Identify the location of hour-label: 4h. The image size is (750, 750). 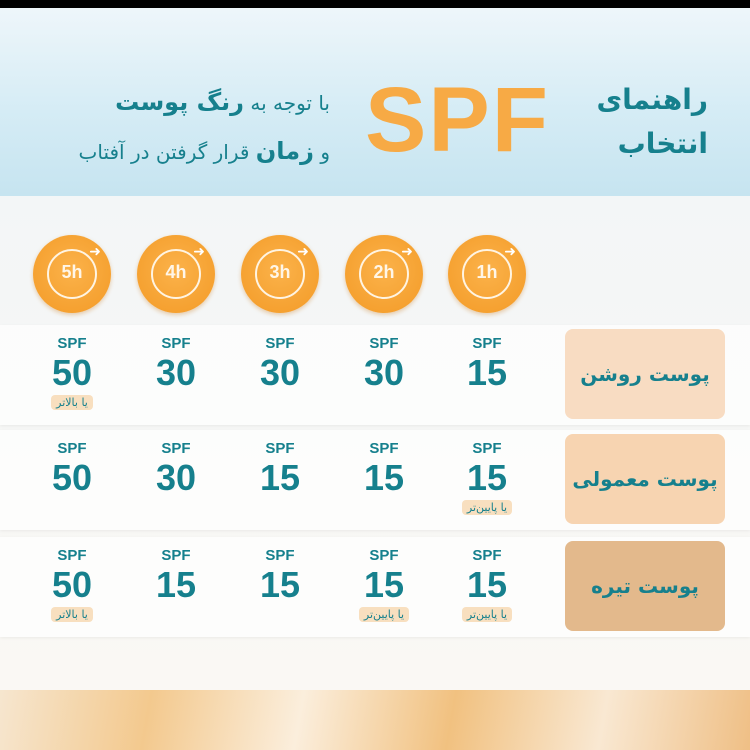
(176, 272).